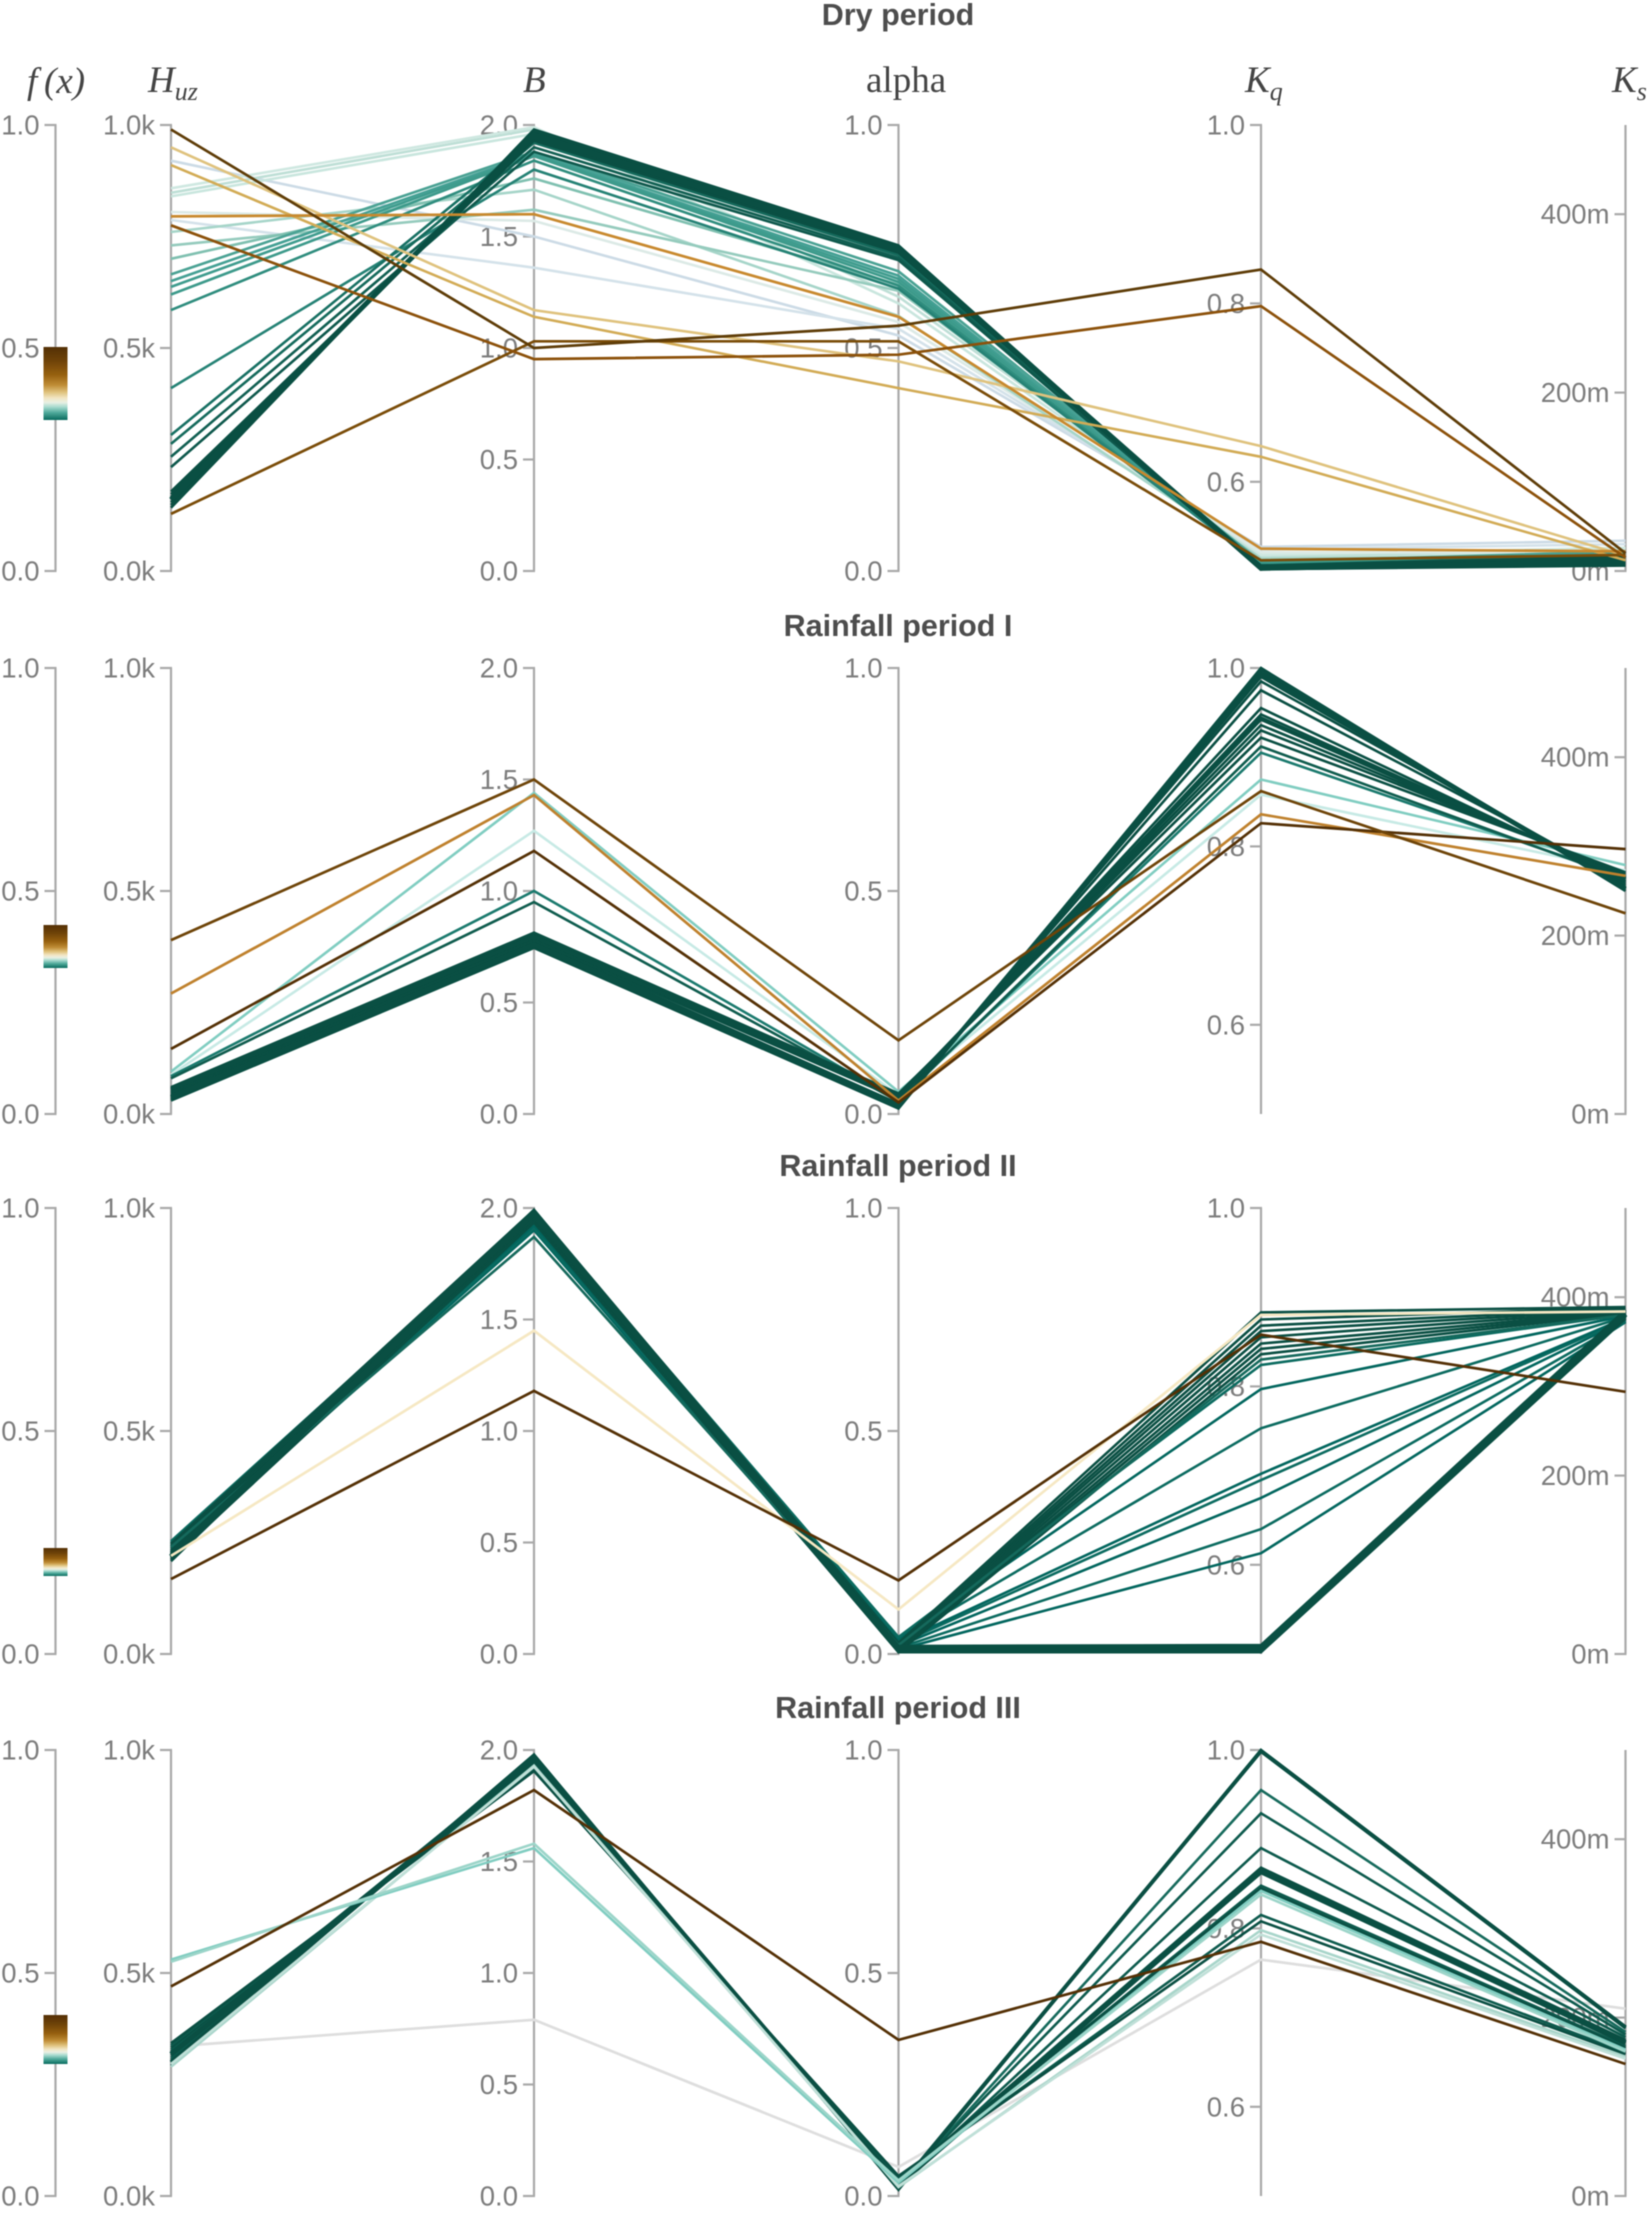 Image resolution: width=1650 pixels, height=2216 pixels. What do you see at coordinates (499, 1319) in the screenshot?
I see `svg-text: 1.5` at bounding box center [499, 1319].